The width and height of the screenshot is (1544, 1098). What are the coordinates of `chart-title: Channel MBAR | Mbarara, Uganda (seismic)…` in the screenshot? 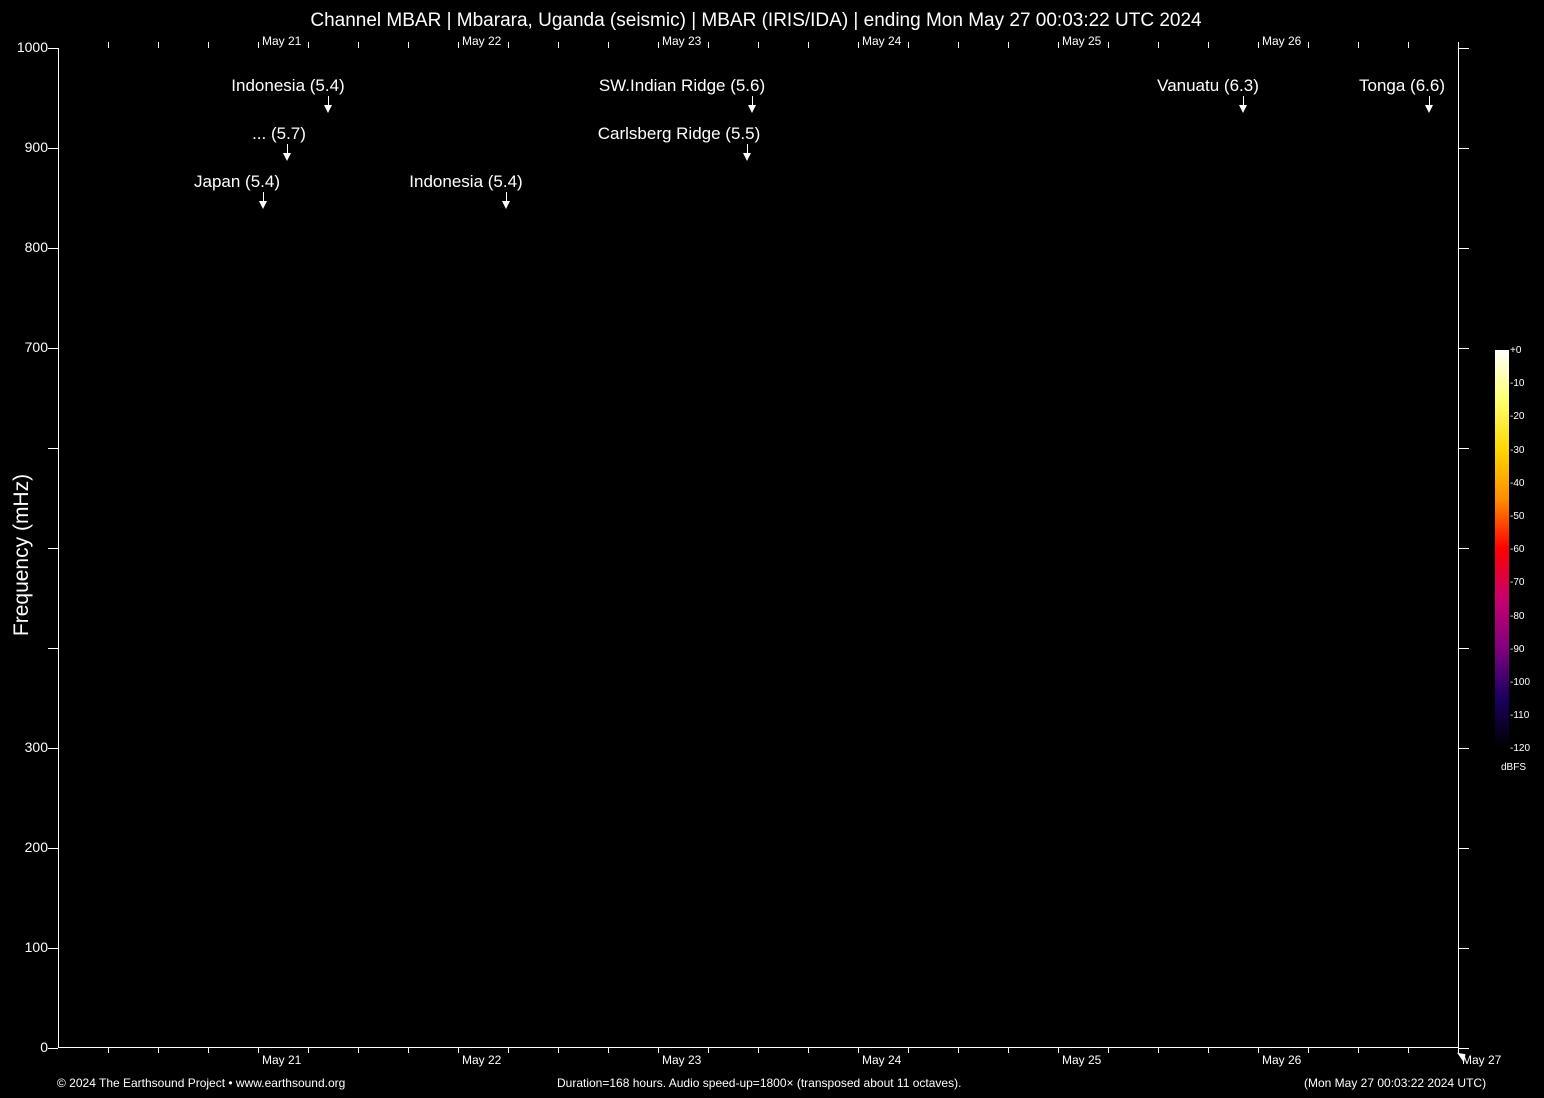 It's located at (756, 20).